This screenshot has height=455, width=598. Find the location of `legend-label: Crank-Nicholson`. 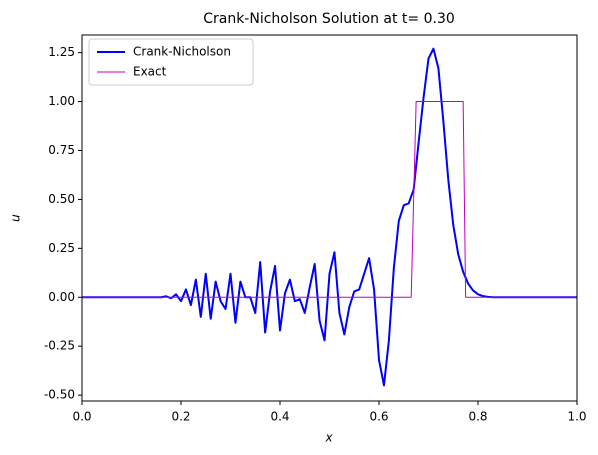

legend-label: Crank-Nicholson is located at coordinates (182, 52).